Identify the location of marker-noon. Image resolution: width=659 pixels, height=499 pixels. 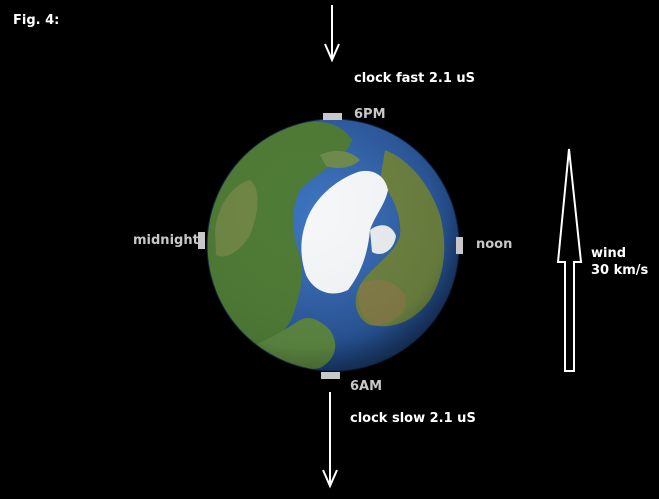
(459, 245).